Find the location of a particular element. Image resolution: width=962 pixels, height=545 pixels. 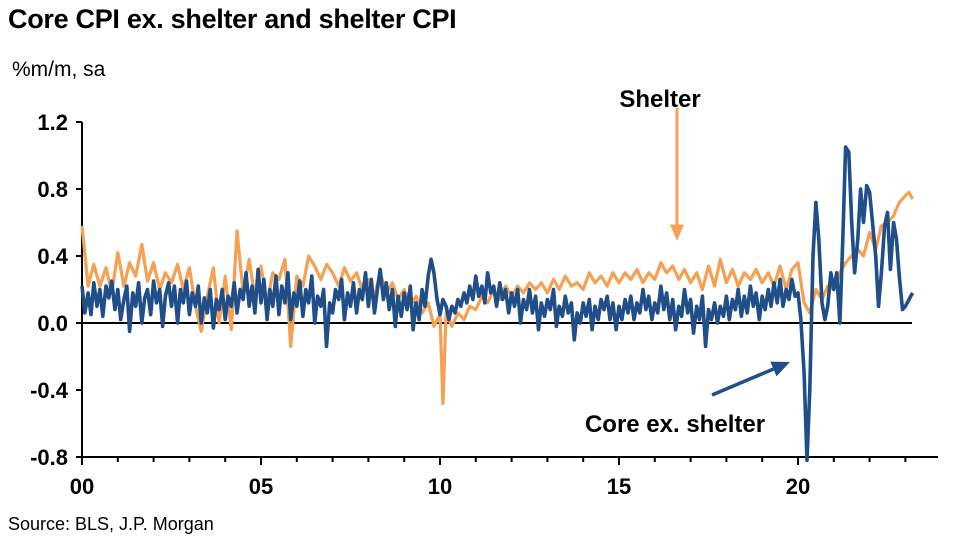

y-tick-label: 1.2 is located at coordinates (52, 122).